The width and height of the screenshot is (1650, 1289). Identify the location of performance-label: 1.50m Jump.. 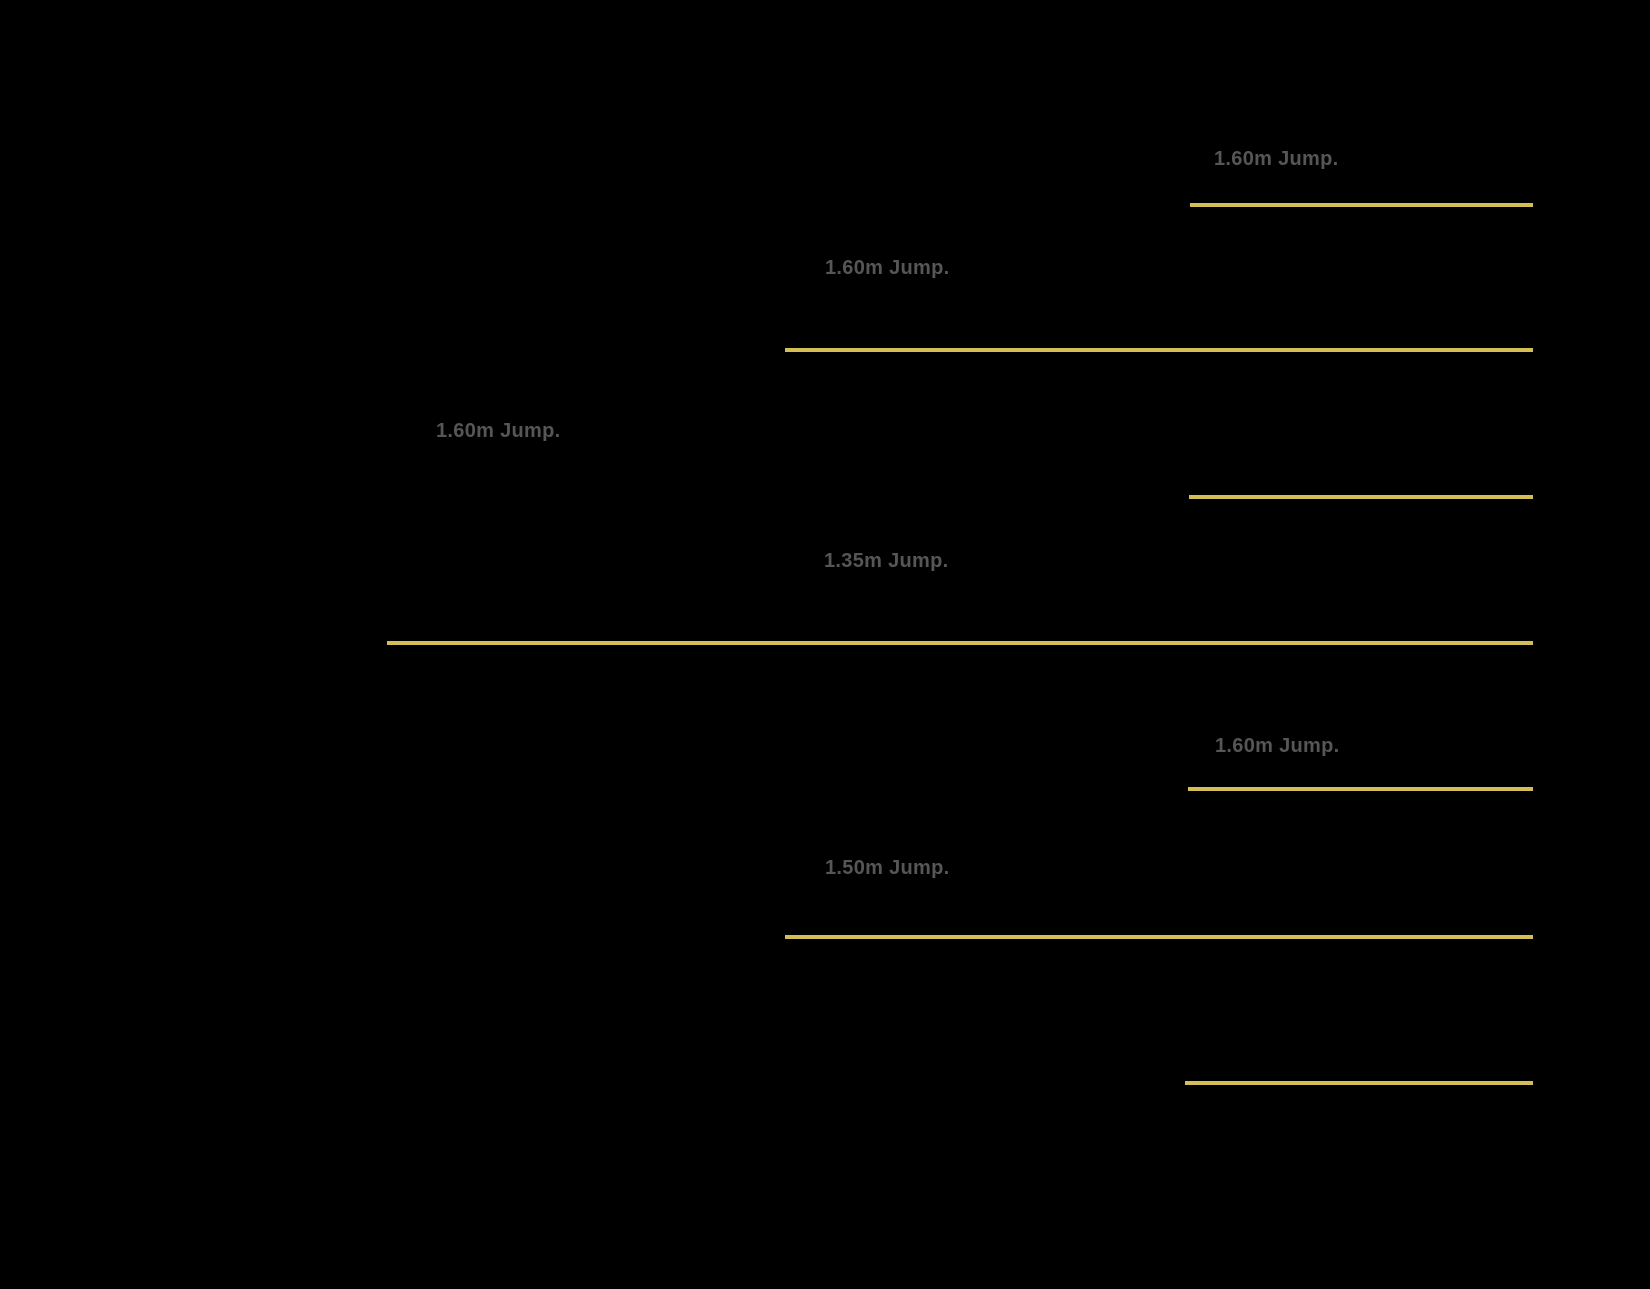
(887, 868).